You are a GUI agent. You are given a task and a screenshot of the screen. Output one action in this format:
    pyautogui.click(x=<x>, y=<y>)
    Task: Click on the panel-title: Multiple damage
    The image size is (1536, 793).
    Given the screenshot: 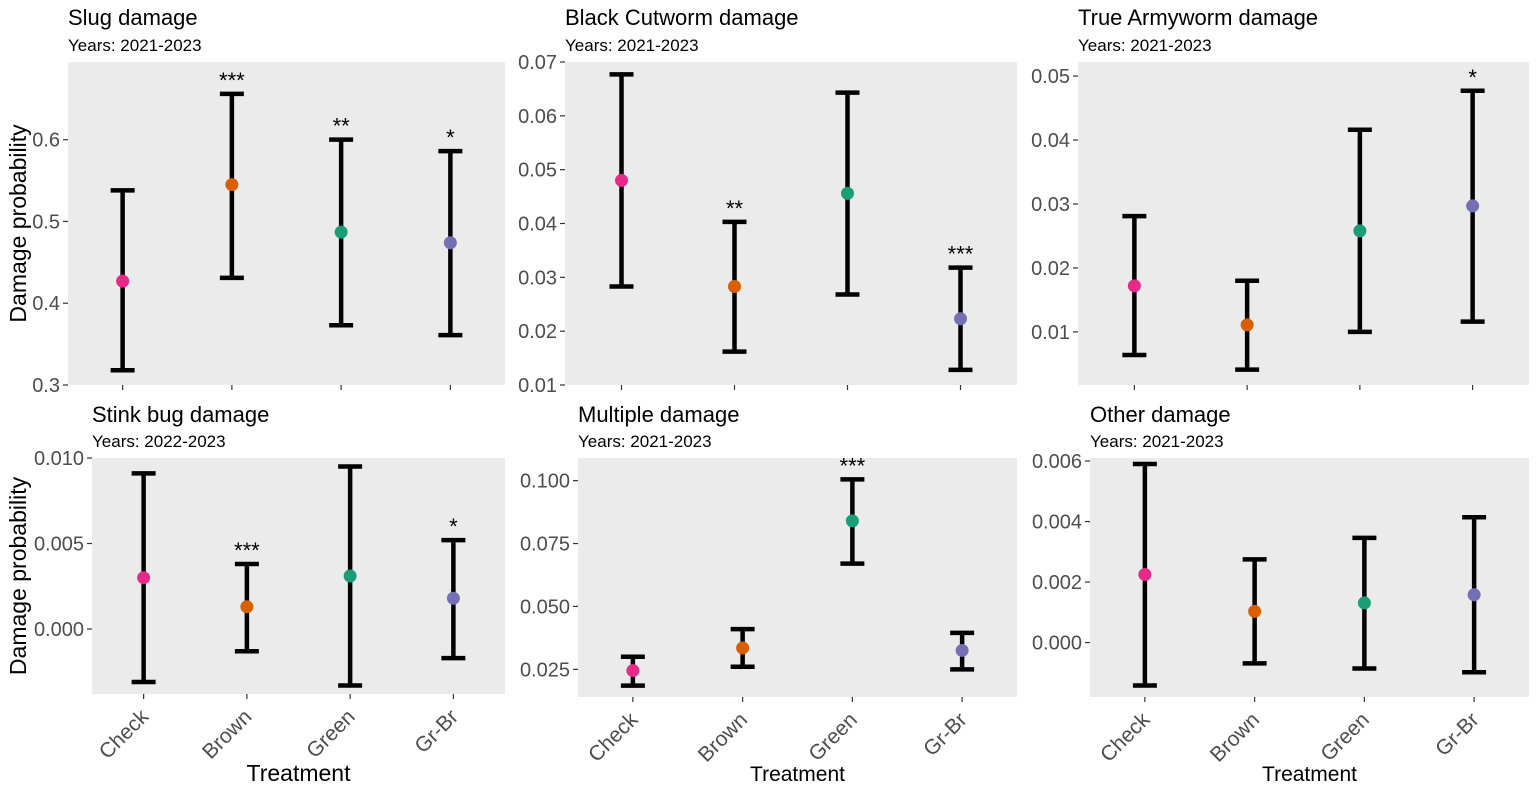 What is the action you would take?
    pyautogui.click(x=658, y=414)
    